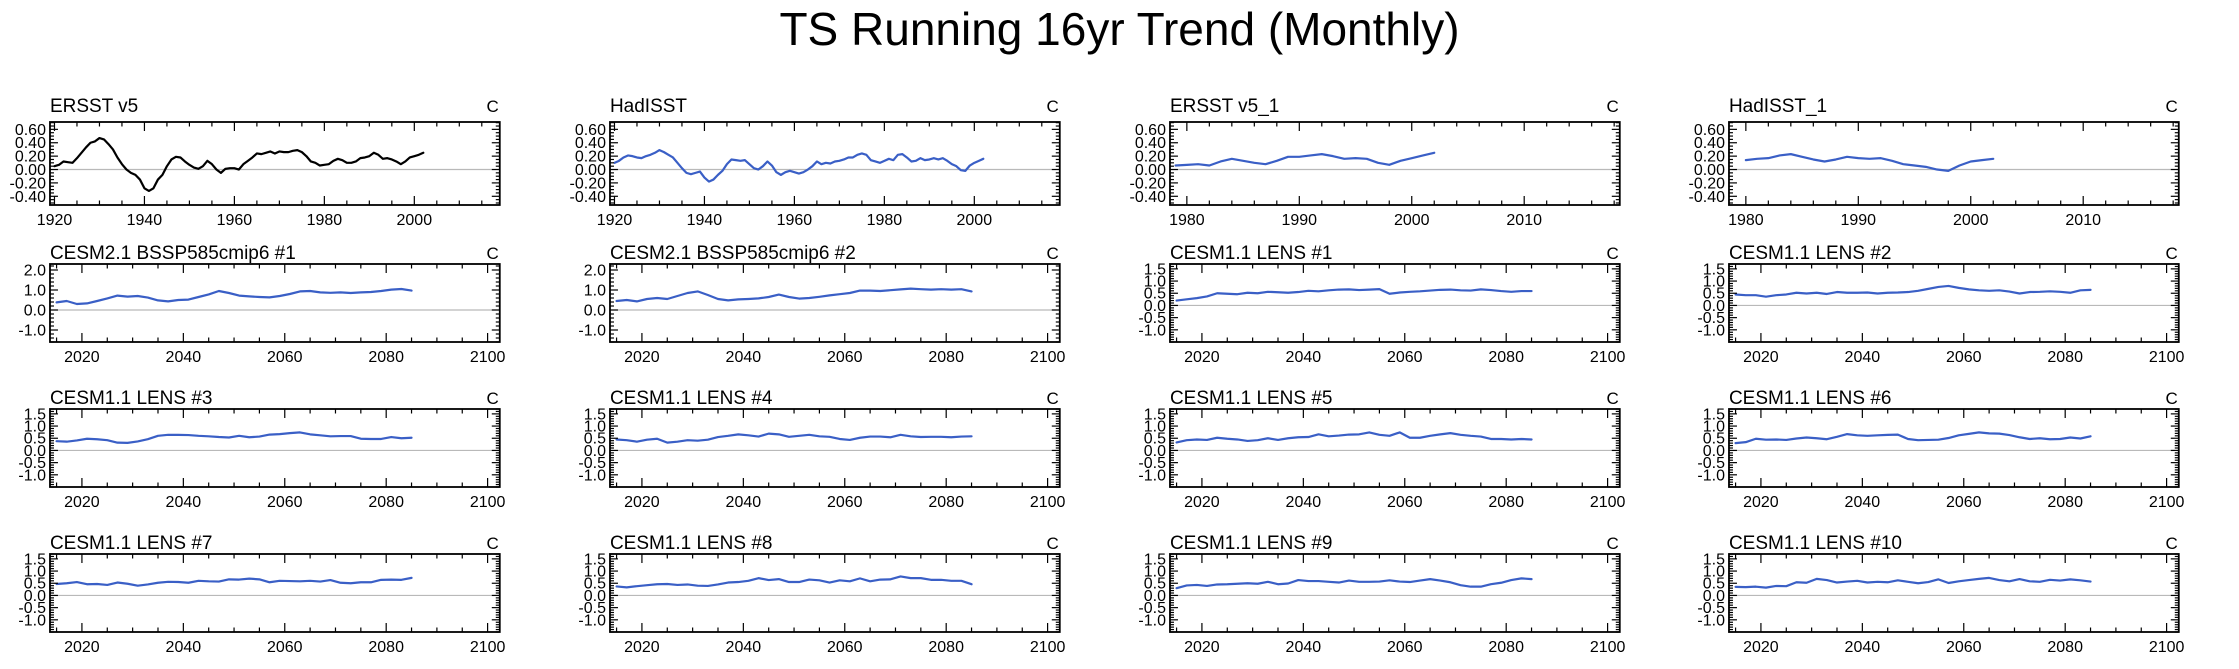 This screenshot has height=669, width=2239. I want to click on y-tick-label: 1.5, so click(595, 414).